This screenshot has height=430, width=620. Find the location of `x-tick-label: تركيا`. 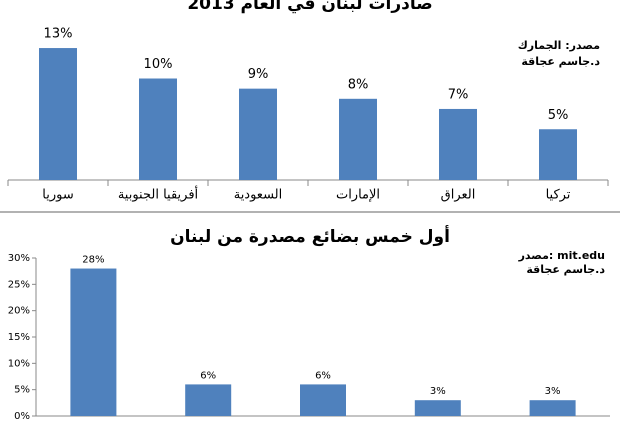

x-tick-label: تركيا is located at coordinates (558, 195).